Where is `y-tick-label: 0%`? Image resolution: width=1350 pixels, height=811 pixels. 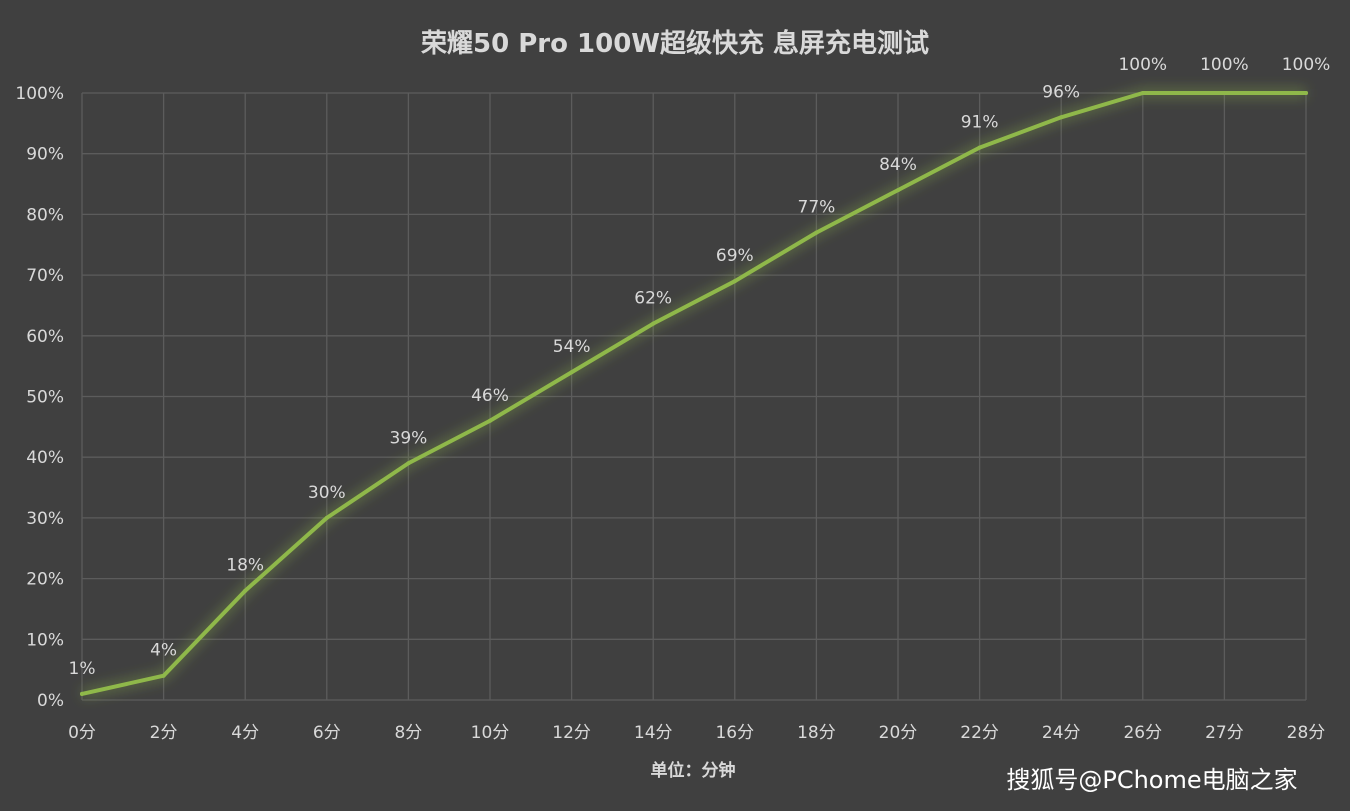
y-tick-label: 0% is located at coordinates (50, 701).